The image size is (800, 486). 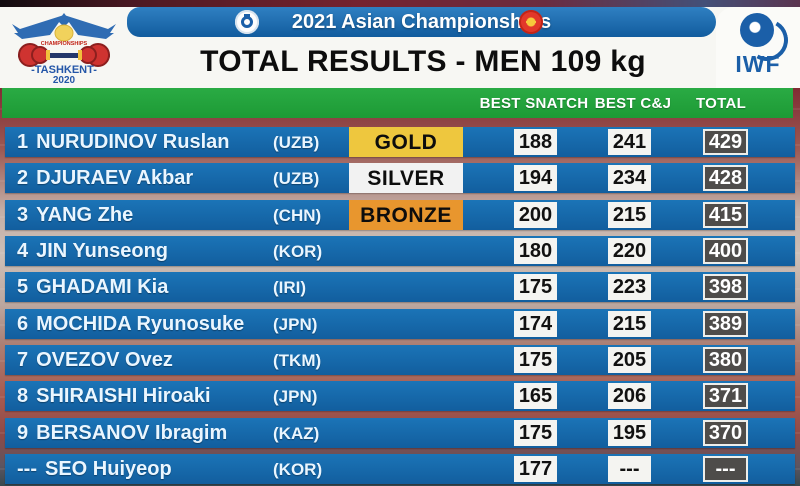 What do you see at coordinates (758, 64) in the screenshot?
I see `iwf-label: IWF` at bounding box center [758, 64].